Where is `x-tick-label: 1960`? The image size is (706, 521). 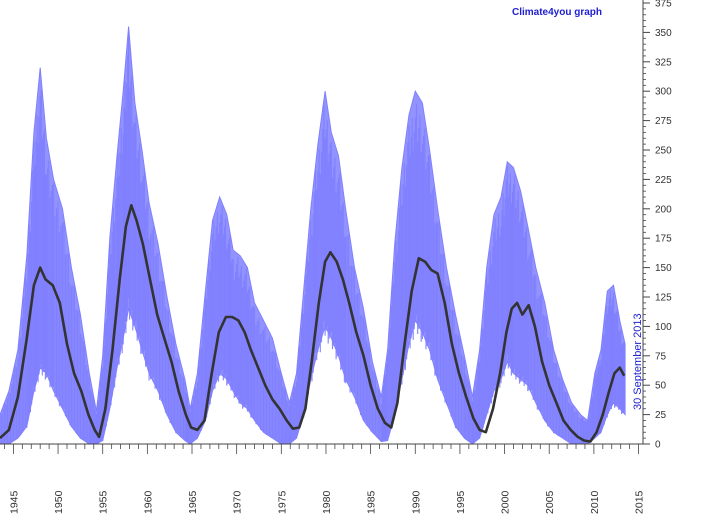 x-tick-label: 1960 is located at coordinates (148, 503).